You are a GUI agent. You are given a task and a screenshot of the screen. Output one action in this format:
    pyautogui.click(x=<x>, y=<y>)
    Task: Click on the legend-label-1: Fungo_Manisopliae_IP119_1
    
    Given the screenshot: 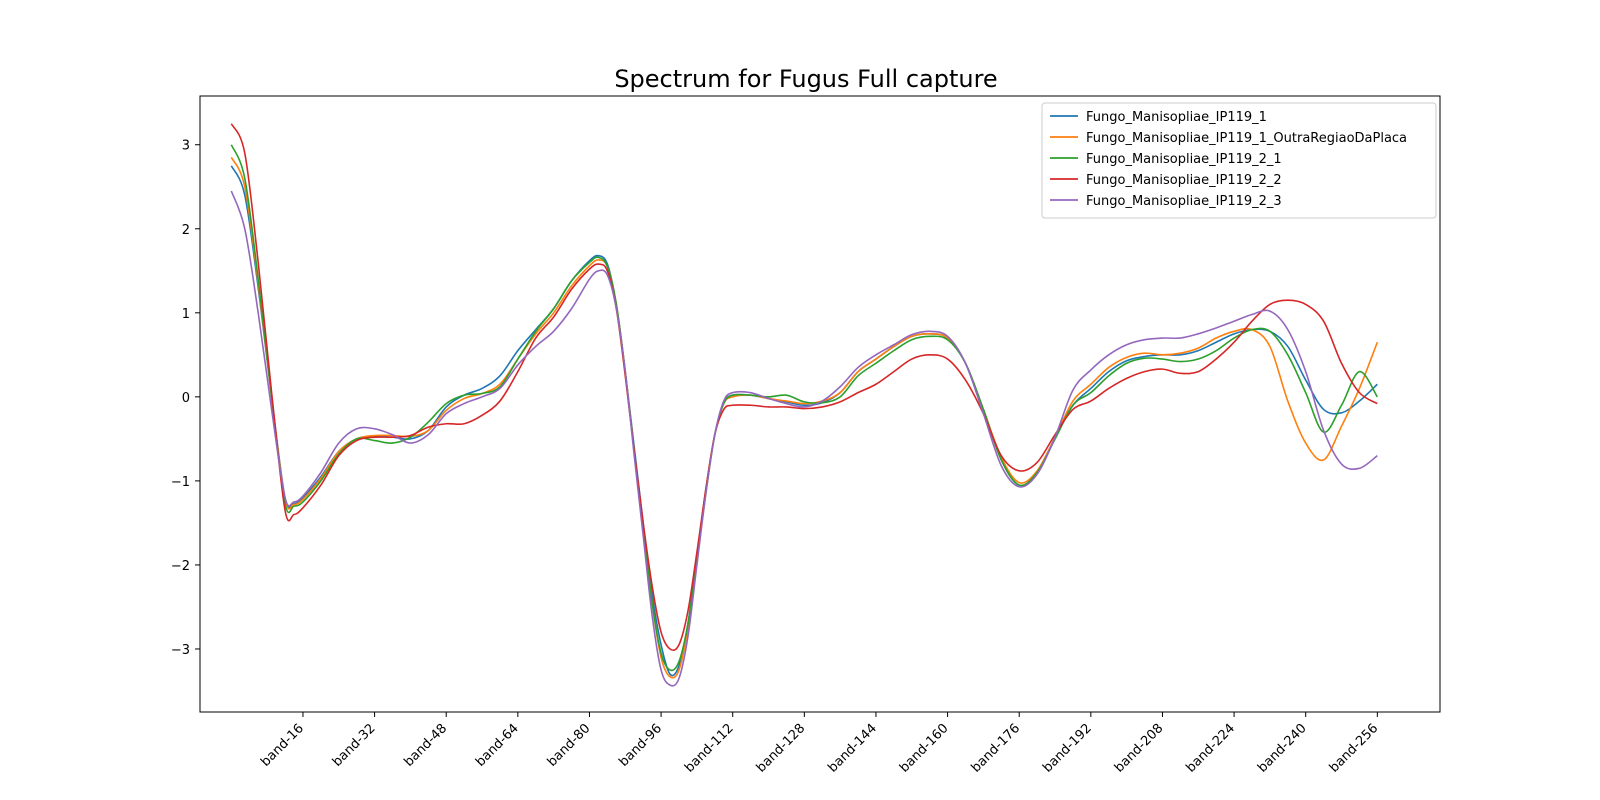 What is the action you would take?
    pyautogui.click(x=1176, y=117)
    